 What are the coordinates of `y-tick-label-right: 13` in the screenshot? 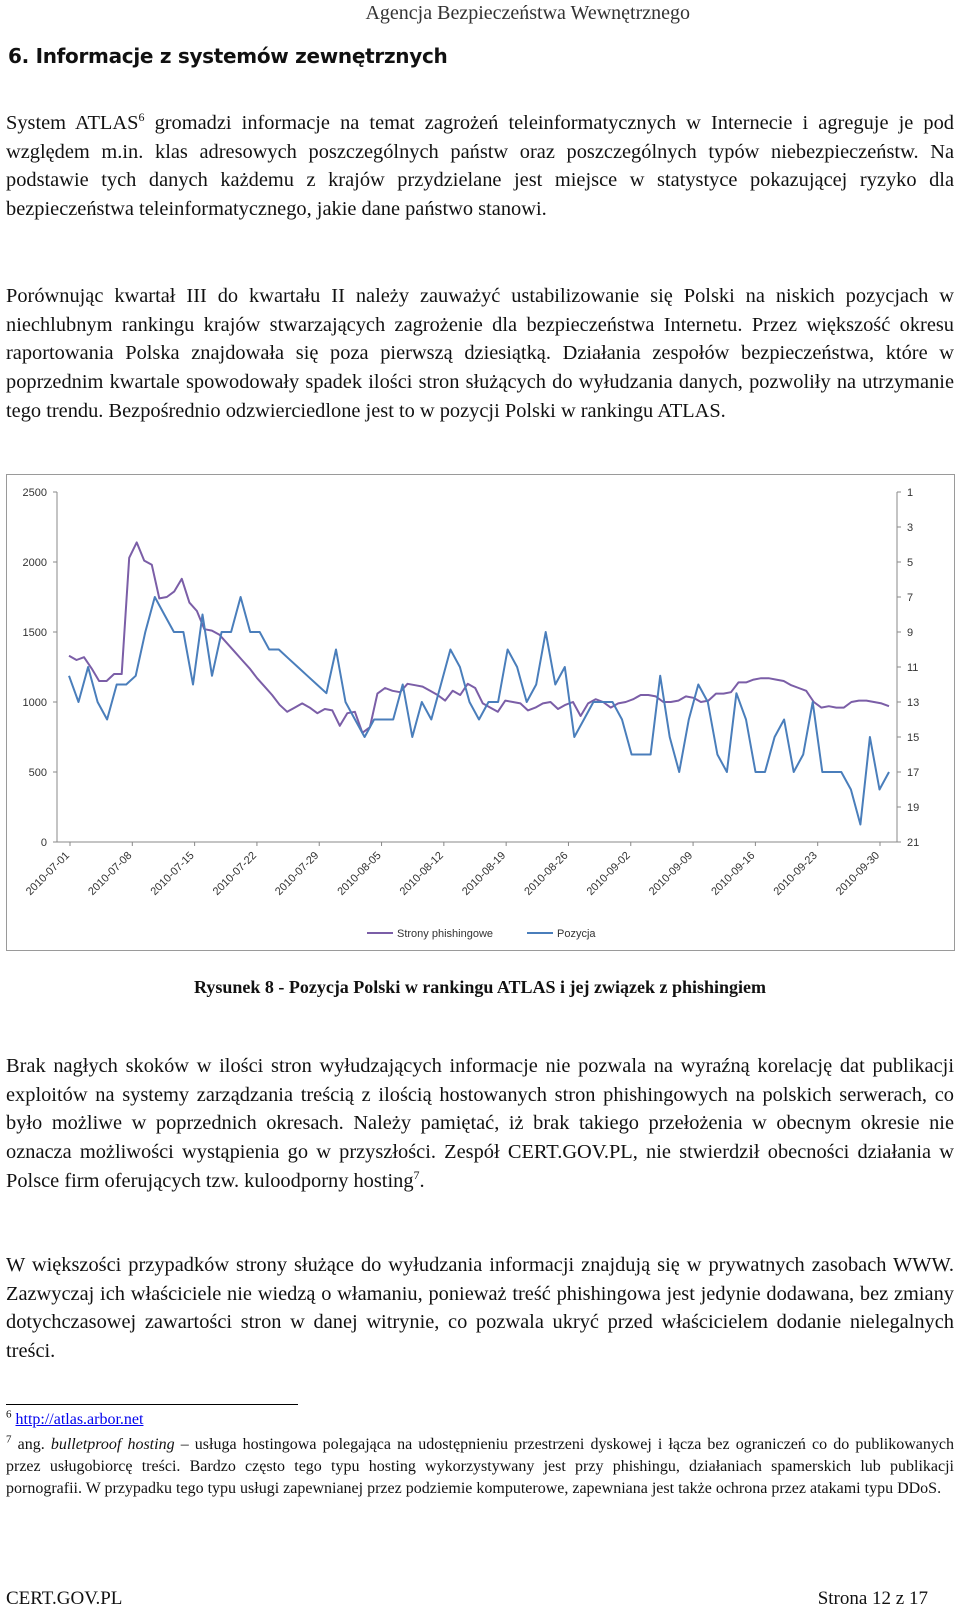 It's located at (913, 703).